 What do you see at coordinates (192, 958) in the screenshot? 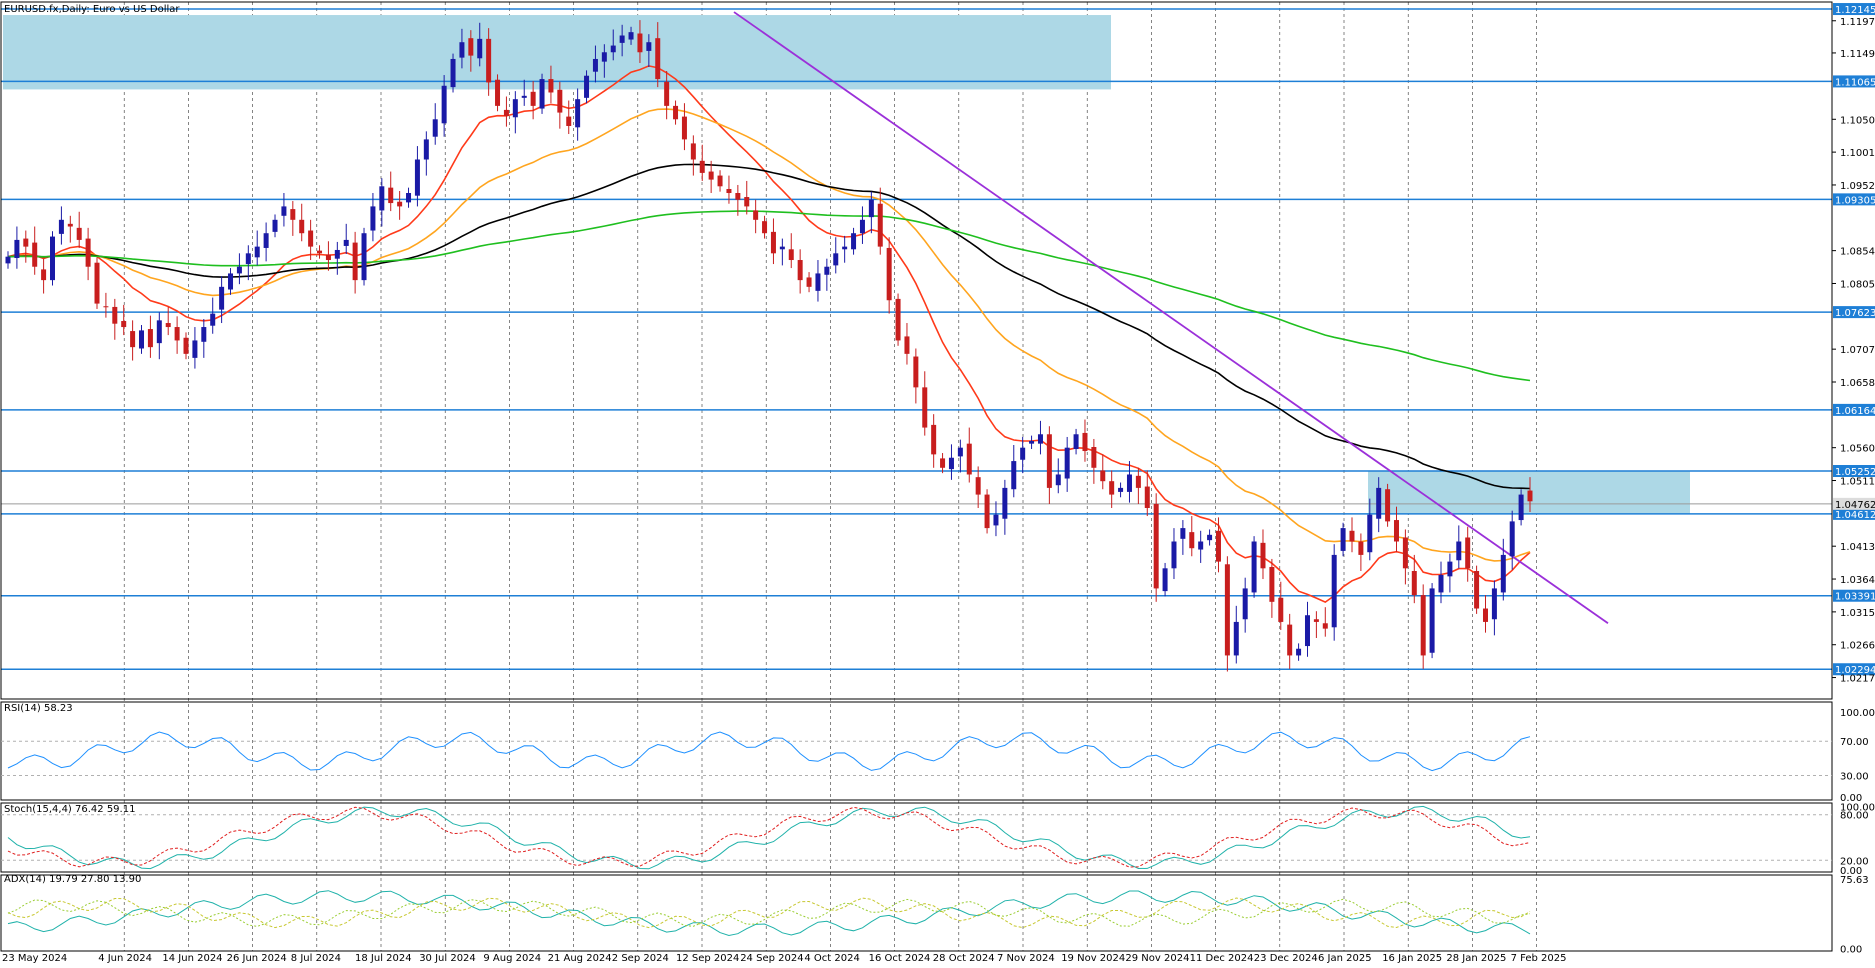
I see `x-tick-label: 14 Jun 2024` at bounding box center [192, 958].